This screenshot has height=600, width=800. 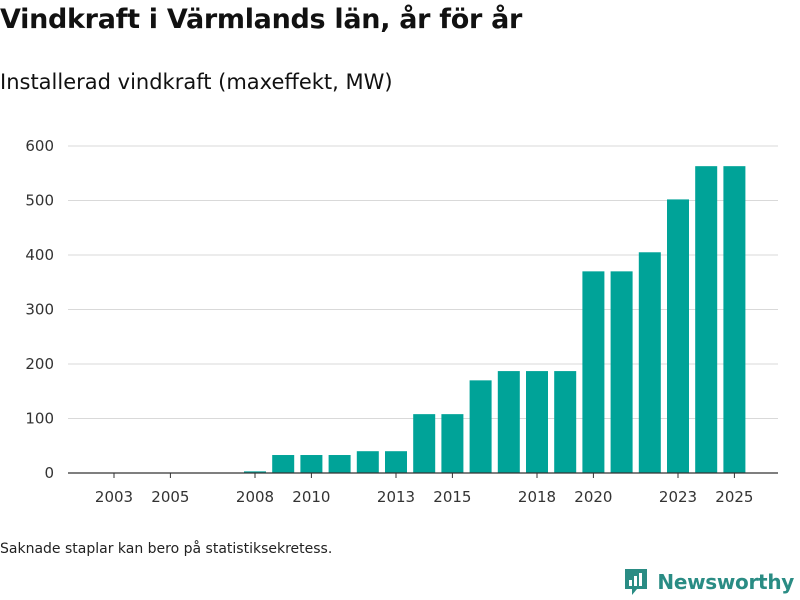 I want to click on bar-2008, so click(x=255, y=472).